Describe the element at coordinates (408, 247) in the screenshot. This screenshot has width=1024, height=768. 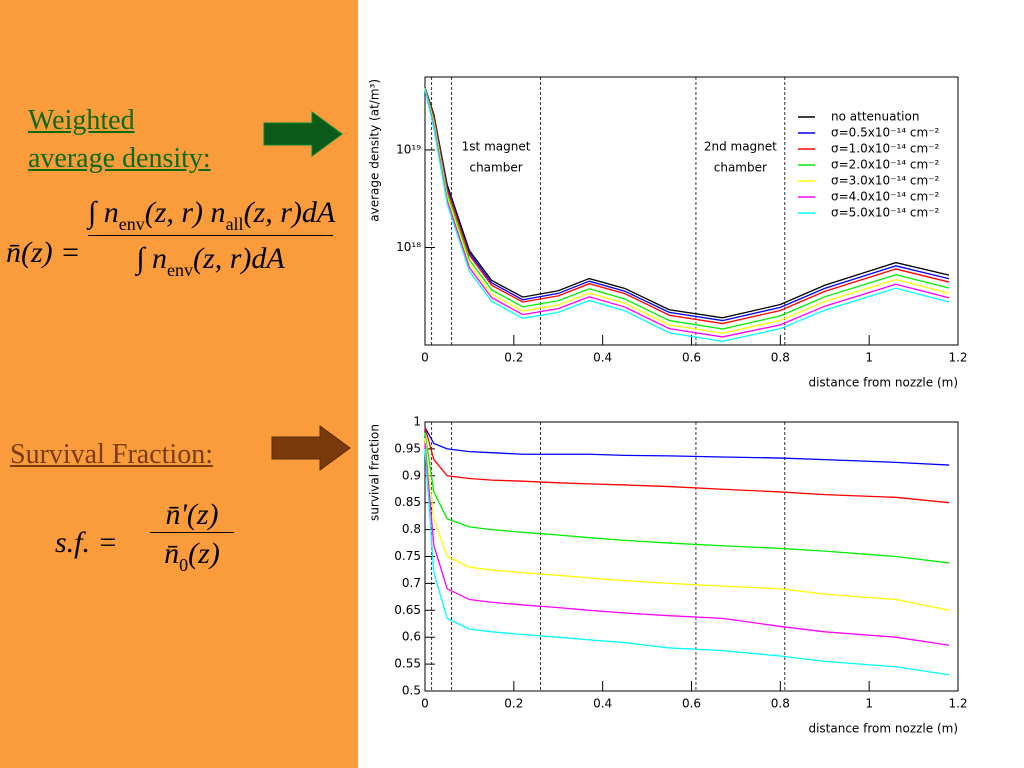
I see `y-tick-label: 10¹⁸` at that location.